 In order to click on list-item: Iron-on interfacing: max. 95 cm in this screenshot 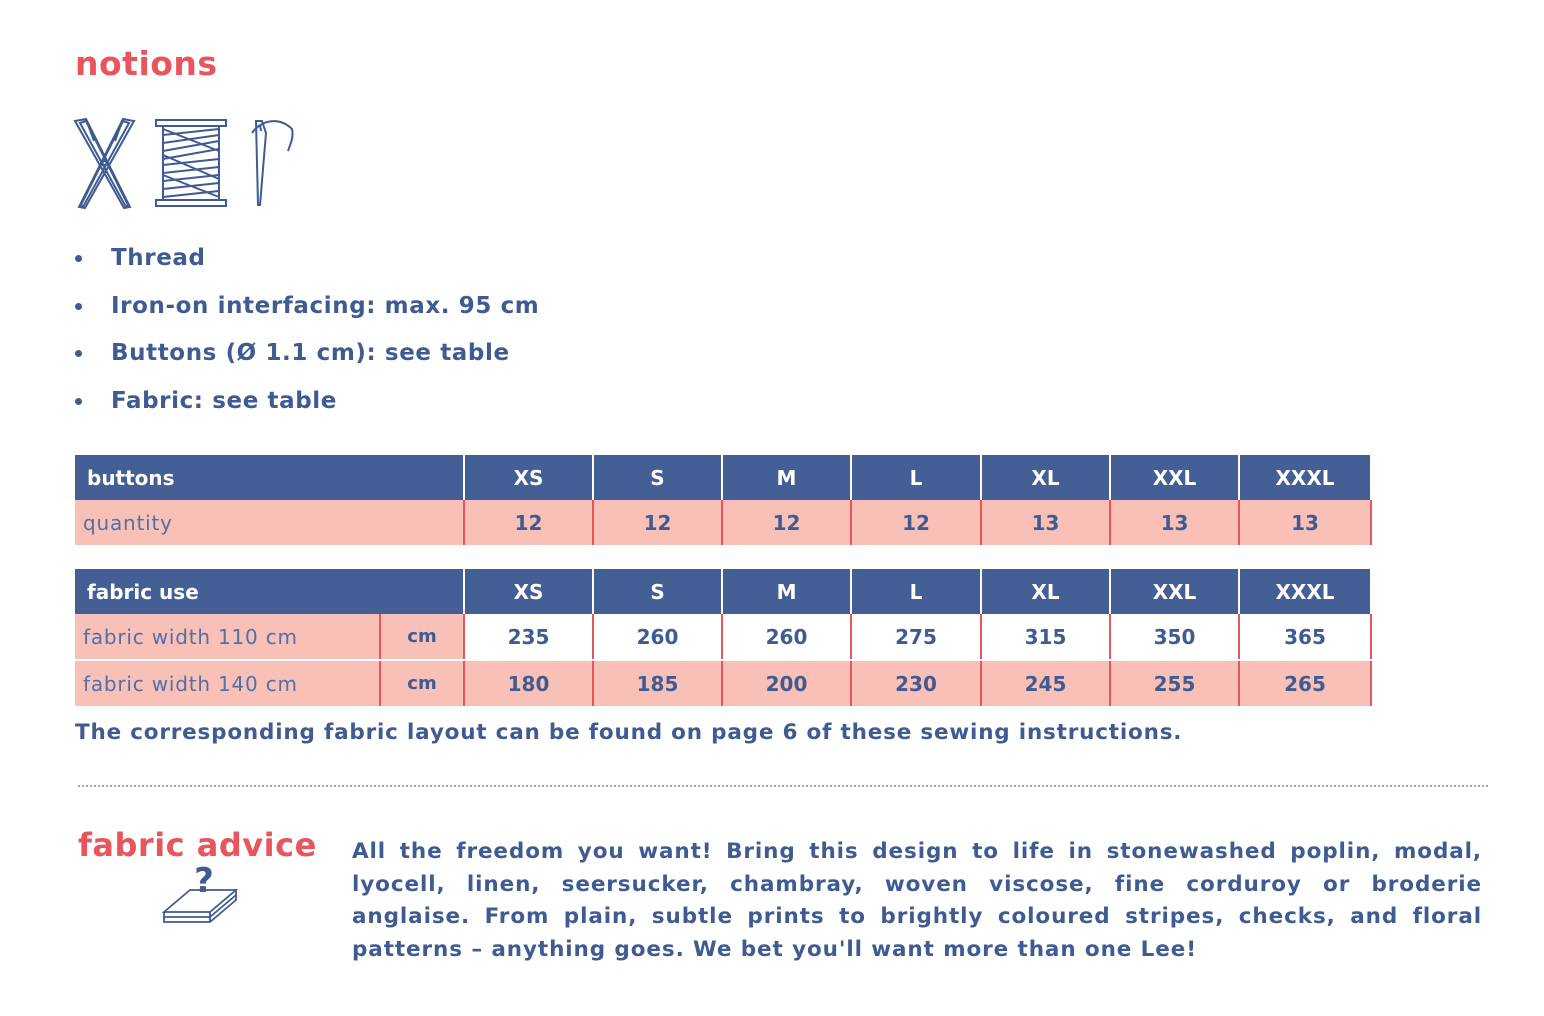, I will do `click(307, 312)`.